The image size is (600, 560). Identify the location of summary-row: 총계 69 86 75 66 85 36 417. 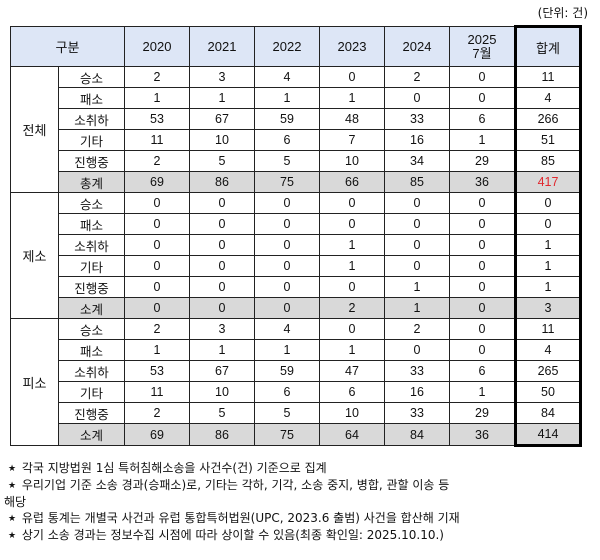
(296, 182).